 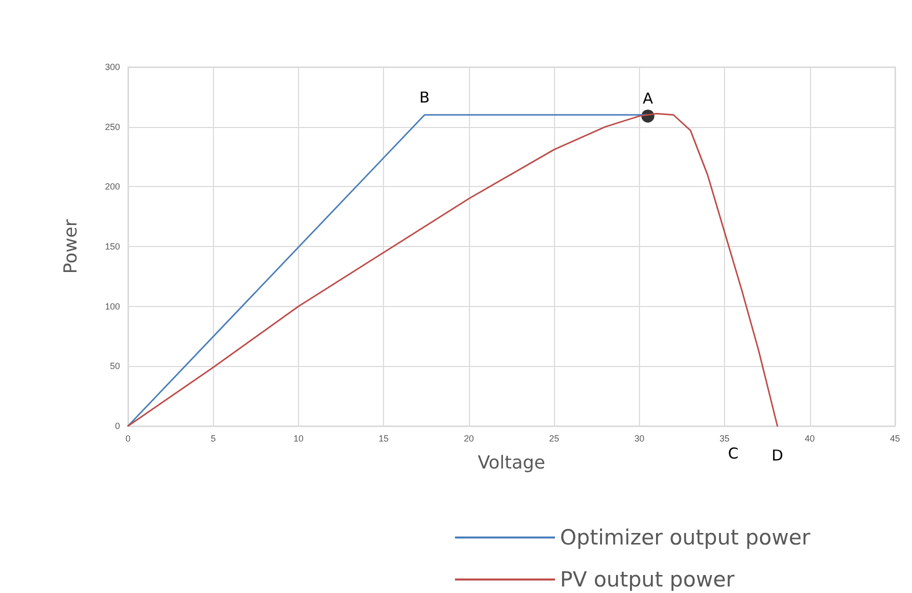 I want to click on x-tick-label: 10, so click(x=298, y=439).